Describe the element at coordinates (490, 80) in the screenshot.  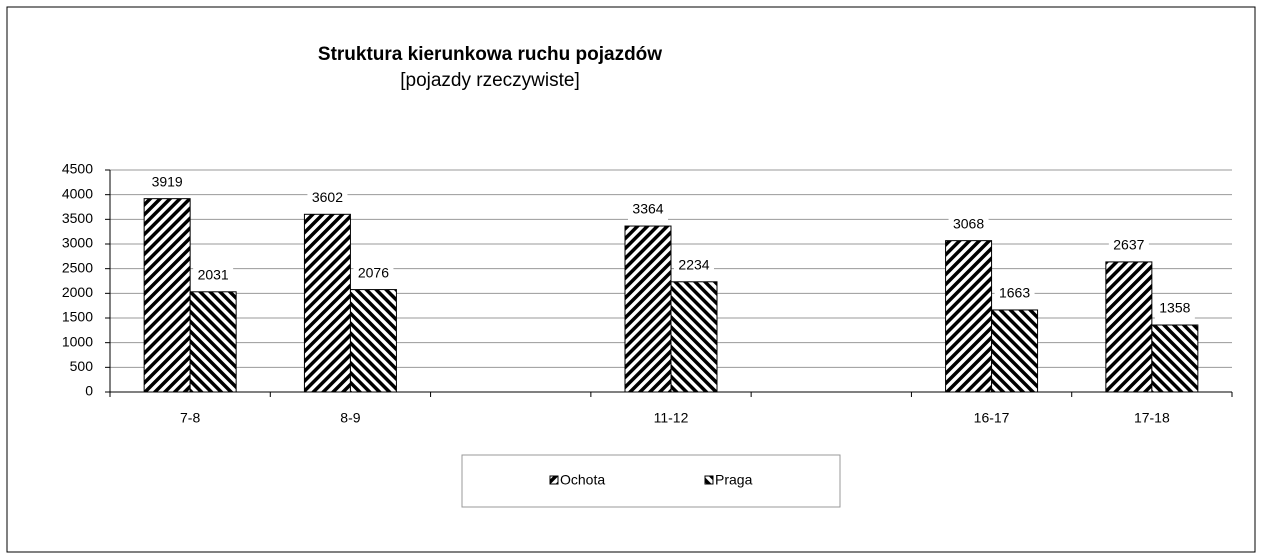
I see `chart-subtitle: [pojazdy rzeczywiste]` at that location.